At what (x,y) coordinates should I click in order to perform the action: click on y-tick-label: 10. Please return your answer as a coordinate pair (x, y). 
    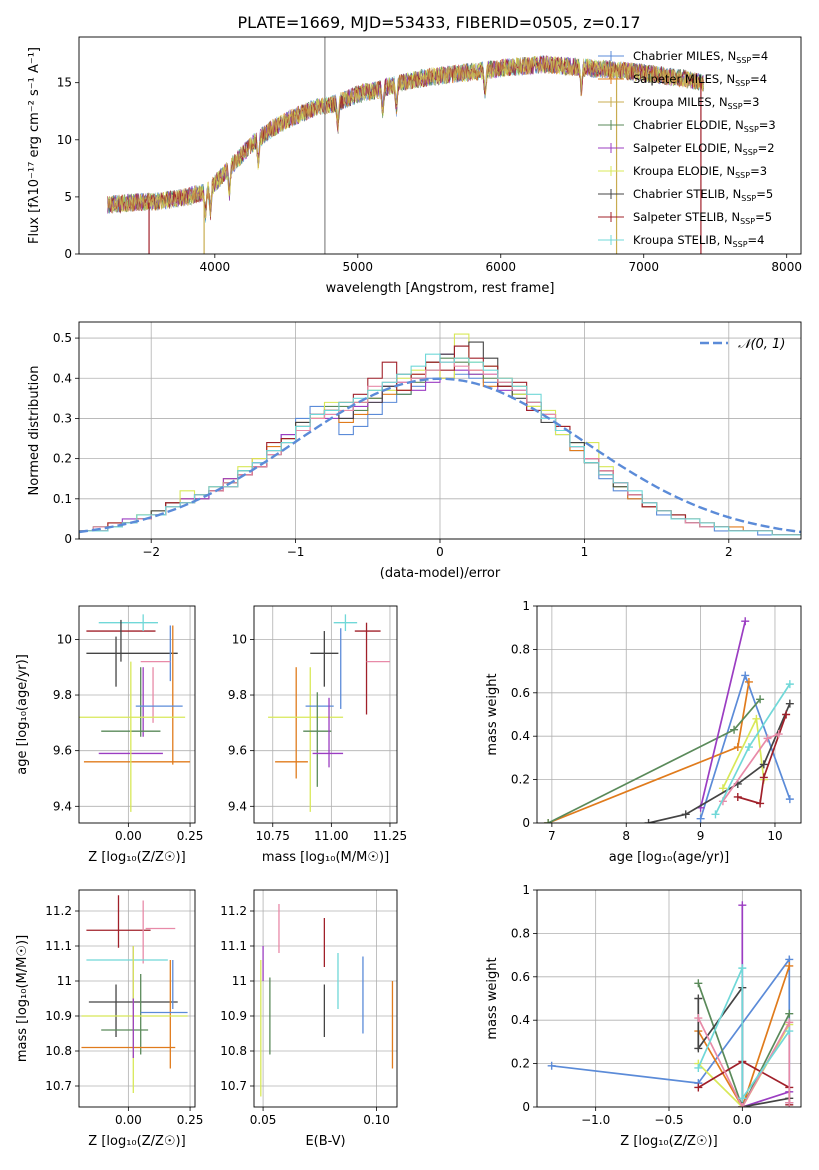
    Looking at the image, I should click on (64, 140).